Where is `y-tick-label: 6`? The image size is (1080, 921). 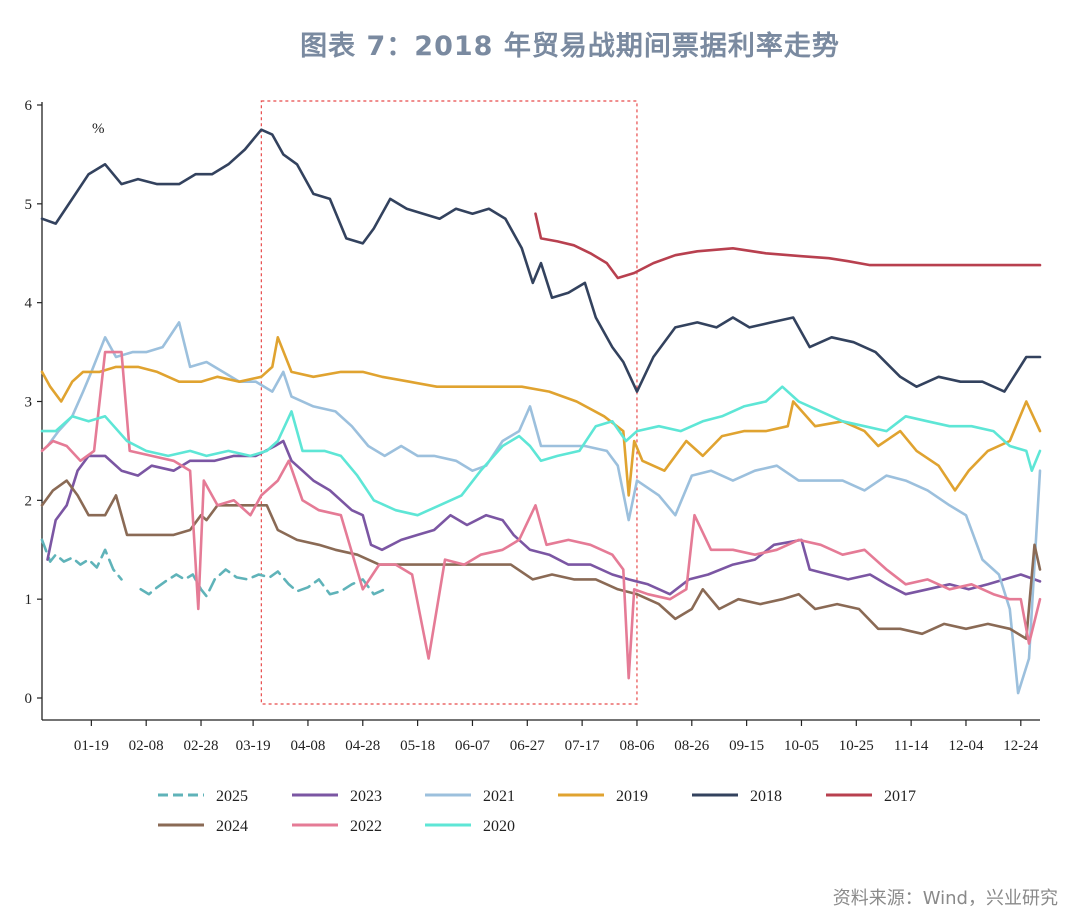 y-tick-label: 6 is located at coordinates (29, 106).